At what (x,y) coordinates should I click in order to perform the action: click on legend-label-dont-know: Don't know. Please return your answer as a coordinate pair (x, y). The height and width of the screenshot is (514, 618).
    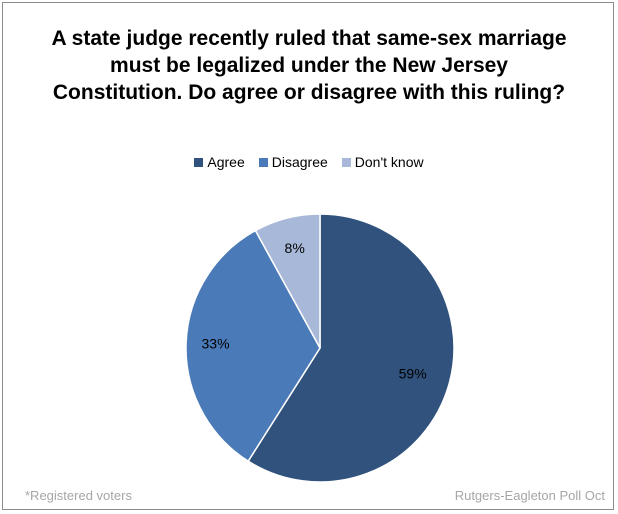
    Looking at the image, I should click on (389, 162).